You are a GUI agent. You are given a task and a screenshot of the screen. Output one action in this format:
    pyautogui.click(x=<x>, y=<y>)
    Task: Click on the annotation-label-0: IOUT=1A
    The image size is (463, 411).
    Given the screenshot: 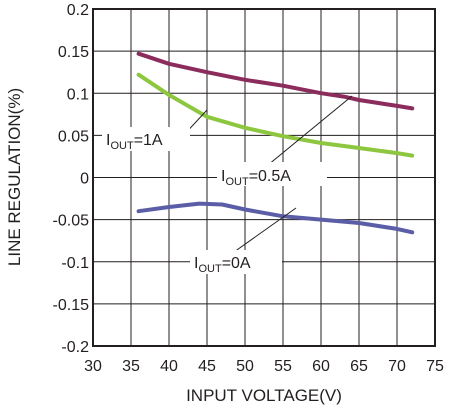 What is the action you would take?
    pyautogui.click(x=134, y=142)
    